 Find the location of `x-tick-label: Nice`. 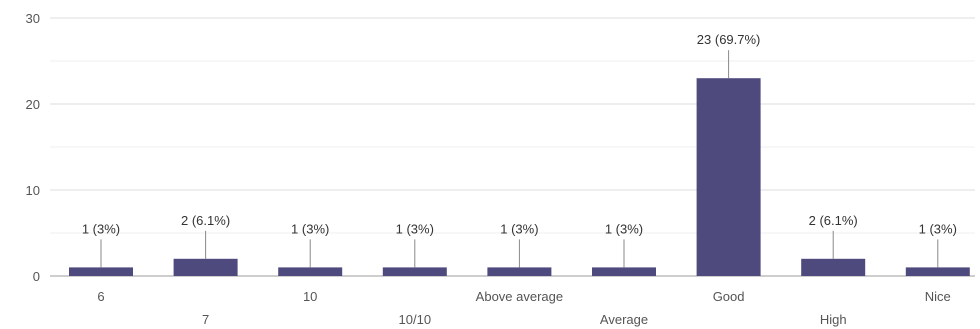

x-tick-label: Nice is located at coordinates (938, 296).